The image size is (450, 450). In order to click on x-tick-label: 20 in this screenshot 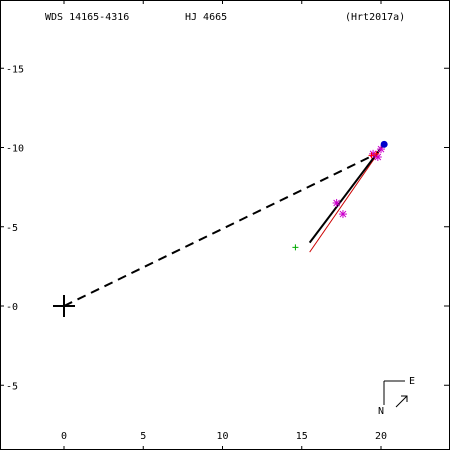, I will do `click(381, 436)`.